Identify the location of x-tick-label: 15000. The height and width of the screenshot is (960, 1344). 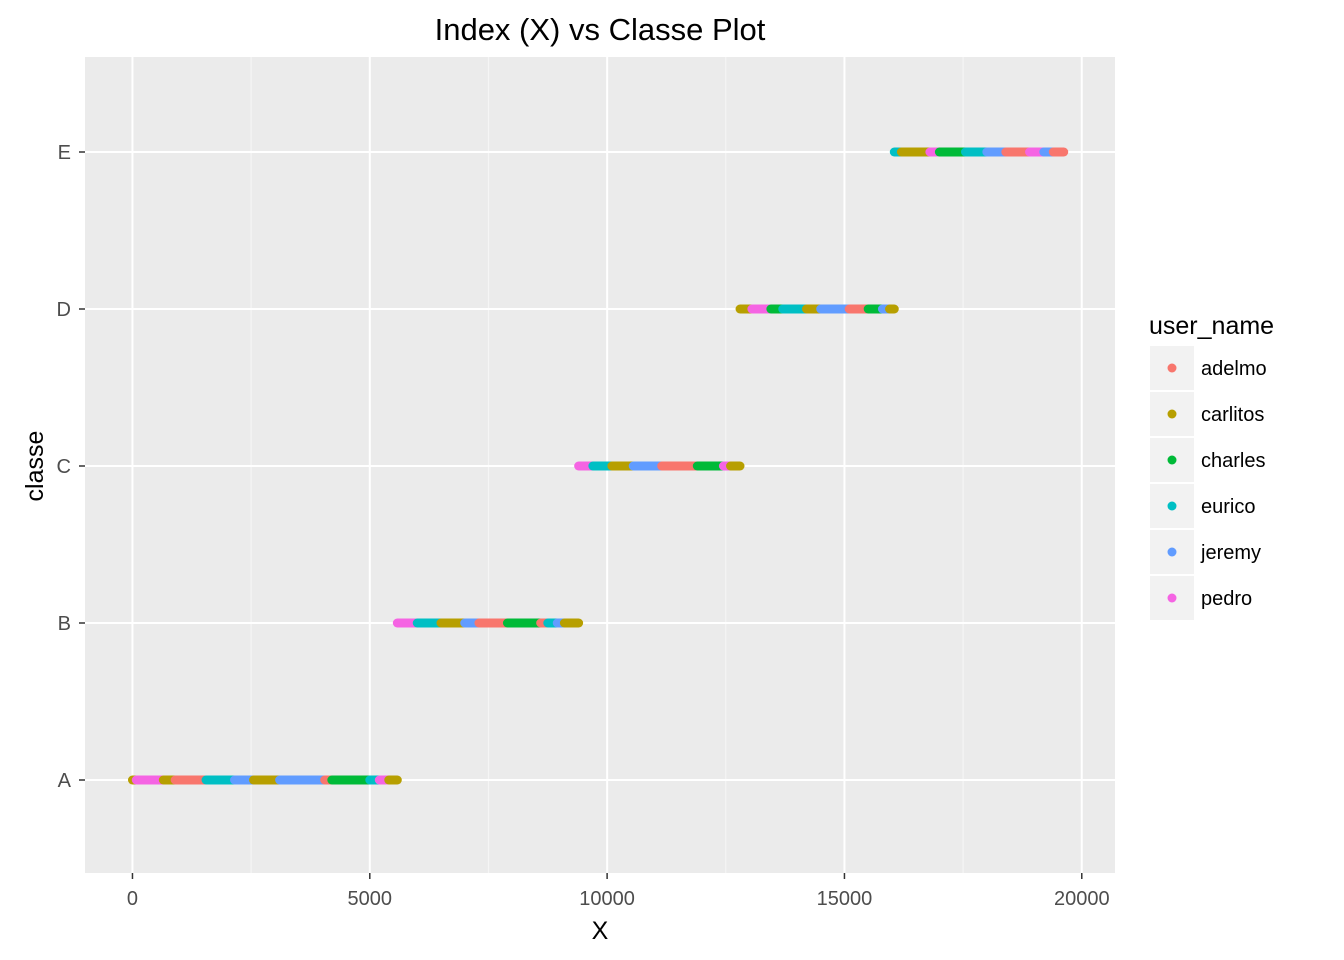
(845, 899).